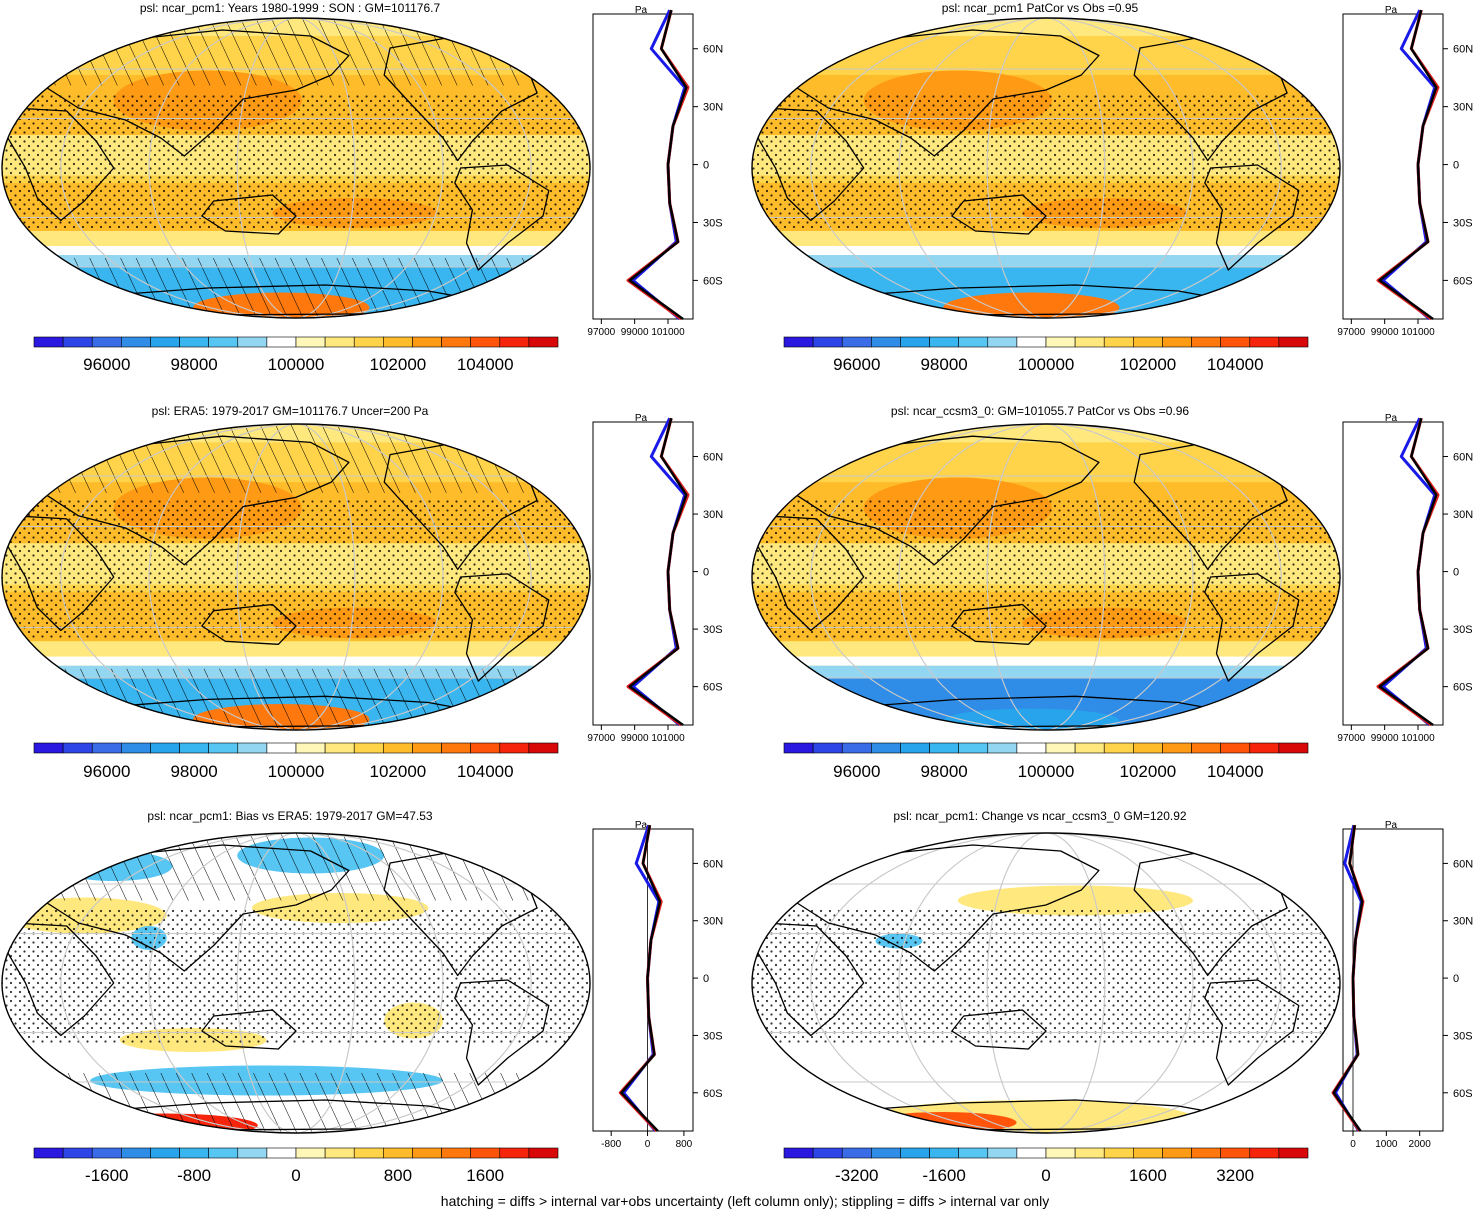 The height and width of the screenshot is (1212, 1483). What do you see at coordinates (641, 418) in the screenshot?
I see `profile-units: Pa` at bounding box center [641, 418].